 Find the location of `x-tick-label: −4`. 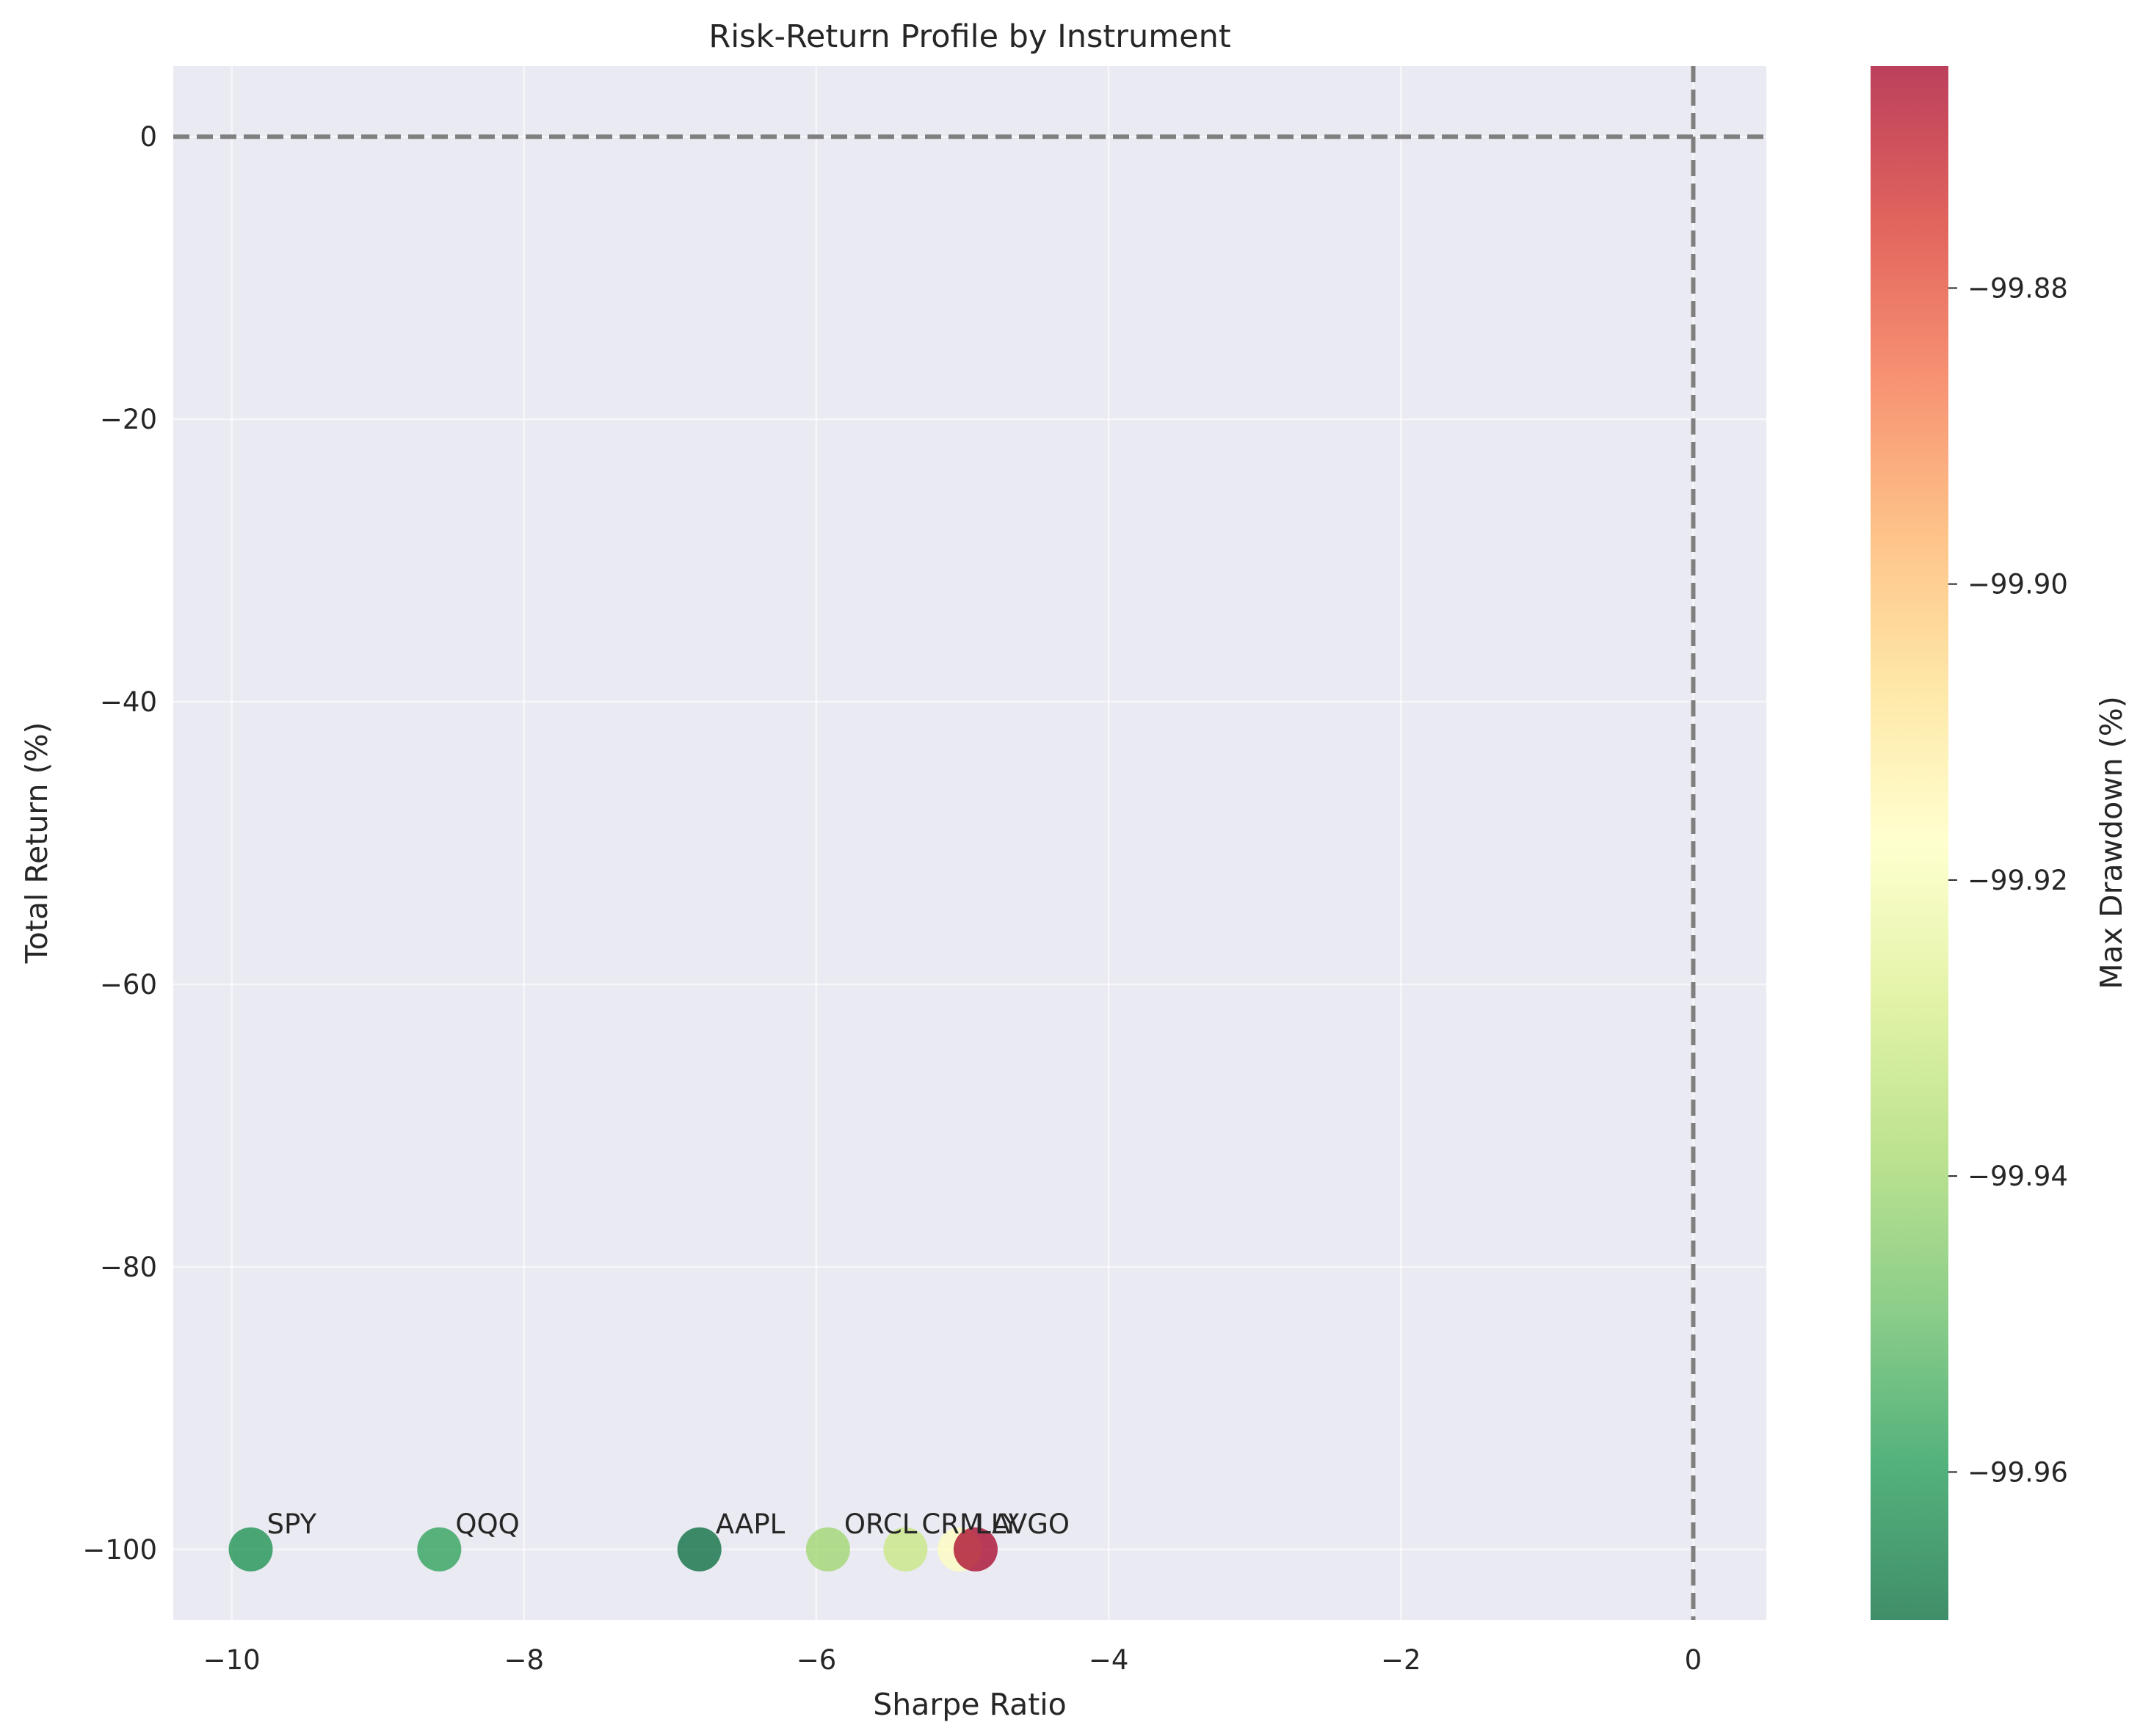

x-tick-label: −4 is located at coordinates (1109, 1660).